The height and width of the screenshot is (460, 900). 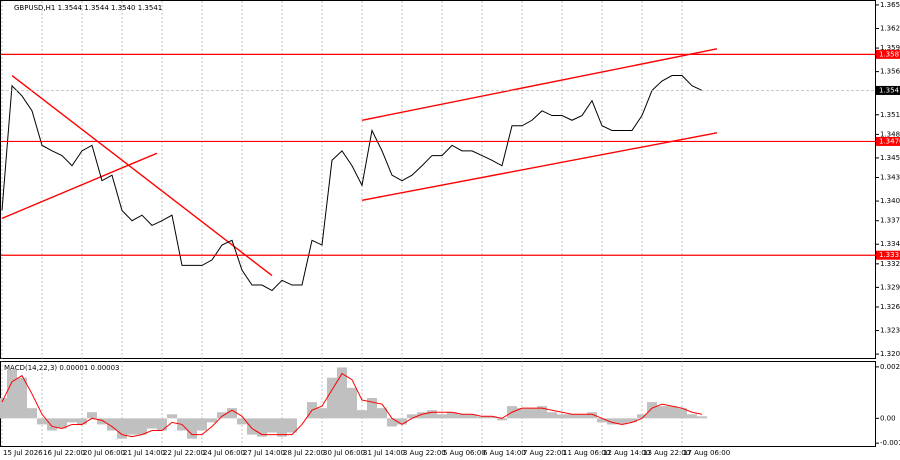 What do you see at coordinates (890, 221) in the screenshot?
I see `y-tick-label: 1.3375` at bounding box center [890, 221].